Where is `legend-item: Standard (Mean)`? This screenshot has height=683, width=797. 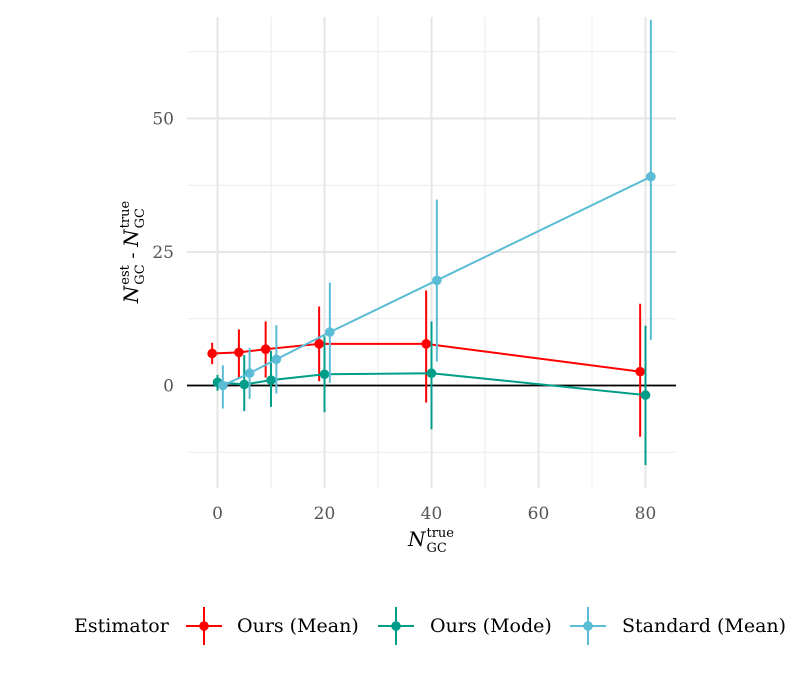
legend-item: Standard (Mean) is located at coordinates (678, 626).